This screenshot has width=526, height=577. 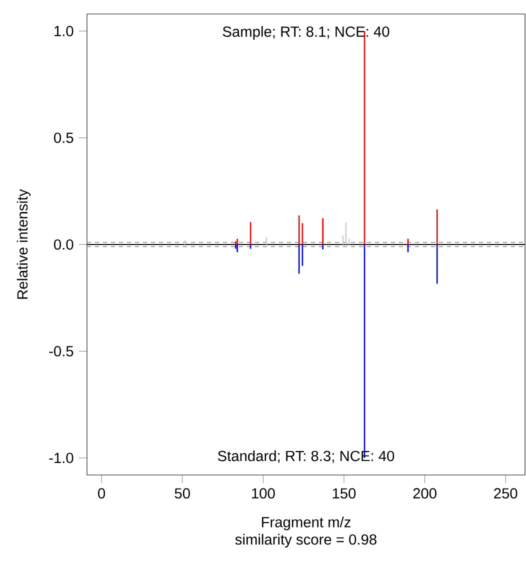 What do you see at coordinates (182, 493) in the screenshot?
I see `x-tick-label: 50` at bounding box center [182, 493].